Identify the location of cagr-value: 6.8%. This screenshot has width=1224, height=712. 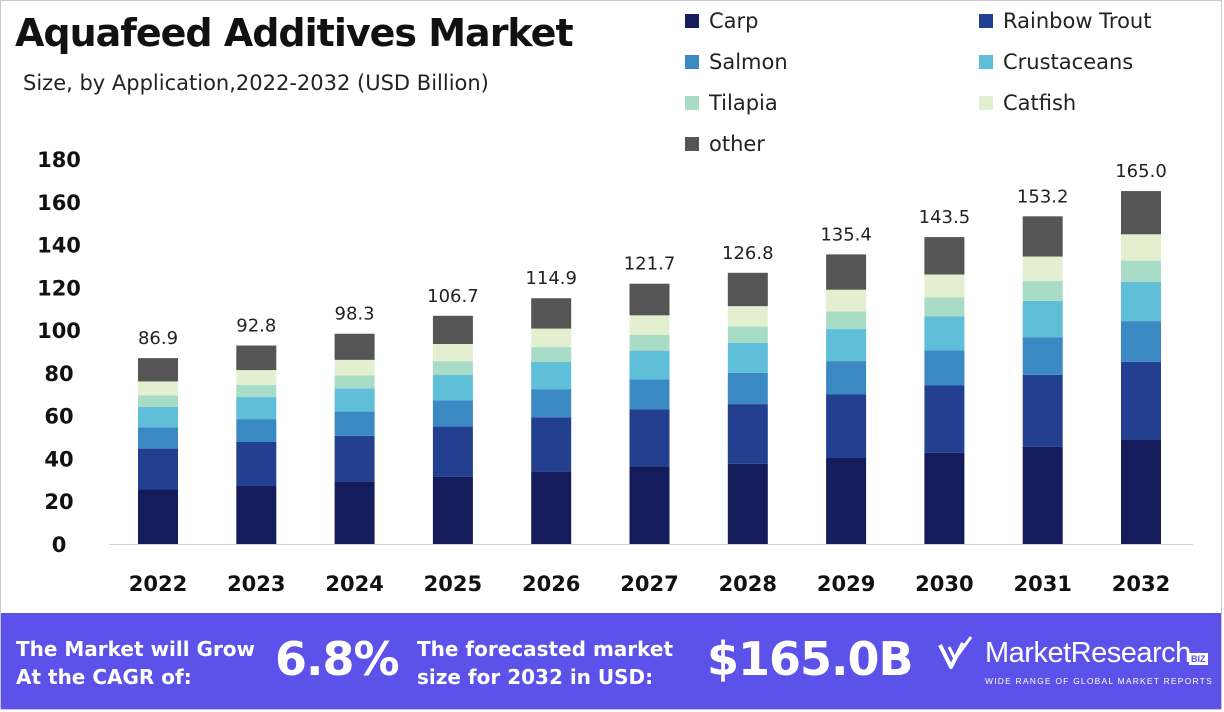
(337, 659).